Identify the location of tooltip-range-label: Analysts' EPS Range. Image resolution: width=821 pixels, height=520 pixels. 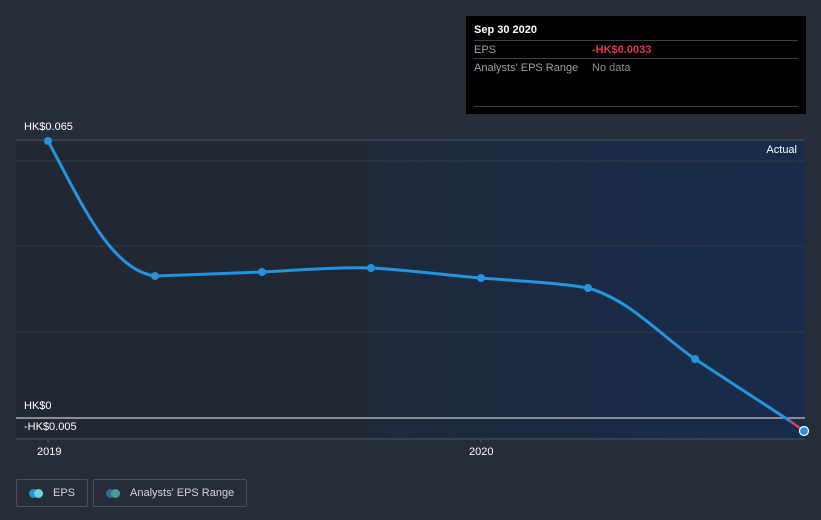
(526, 67).